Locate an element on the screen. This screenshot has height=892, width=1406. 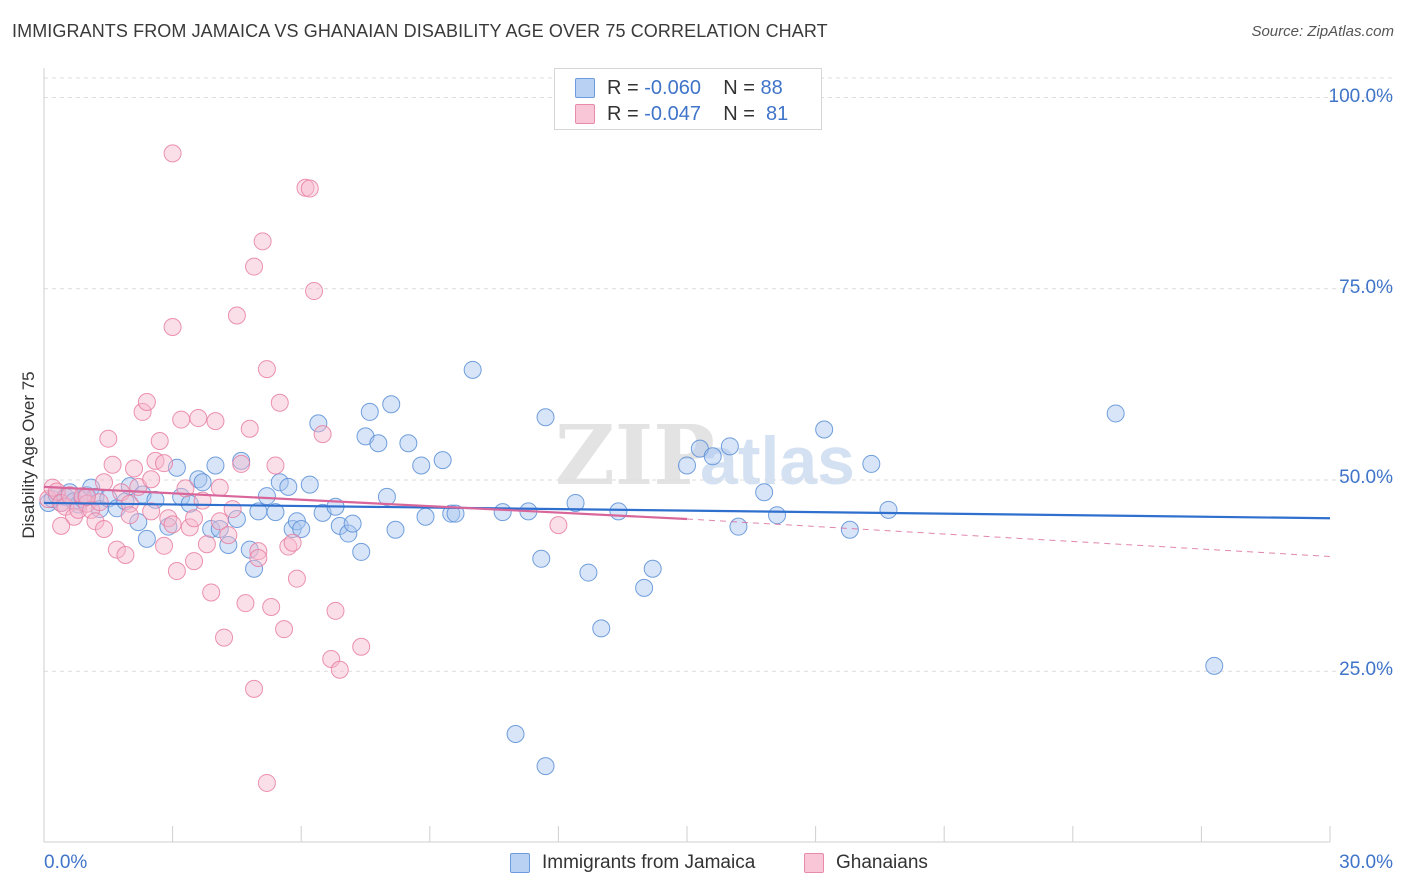
source-label: Source: ZipAtlas.com is located at coordinates (1322, 31).